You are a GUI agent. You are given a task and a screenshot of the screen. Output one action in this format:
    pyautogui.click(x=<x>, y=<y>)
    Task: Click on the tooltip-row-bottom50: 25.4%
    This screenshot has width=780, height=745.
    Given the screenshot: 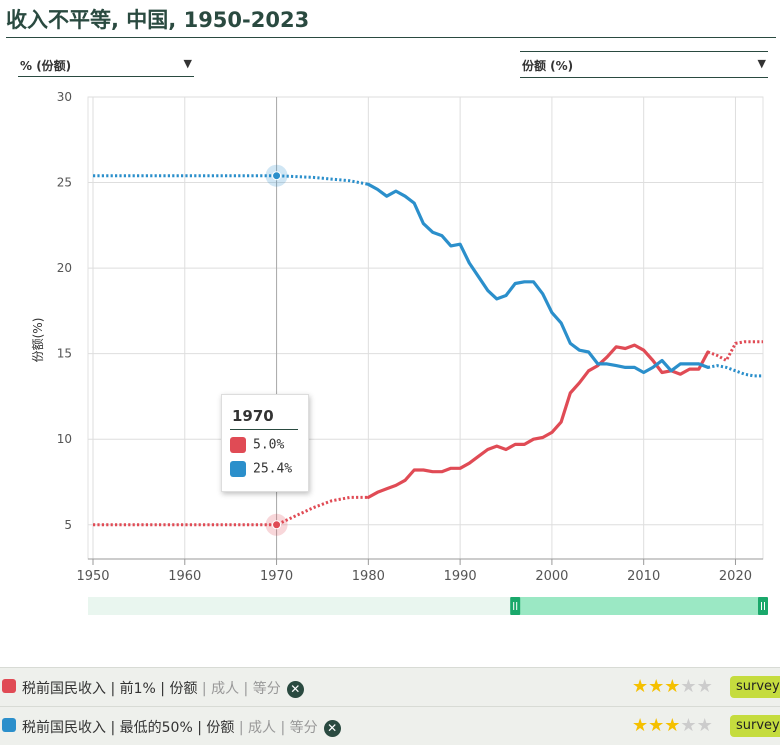 What is the action you would take?
    pyautogui.click(x=261, y=470)
    